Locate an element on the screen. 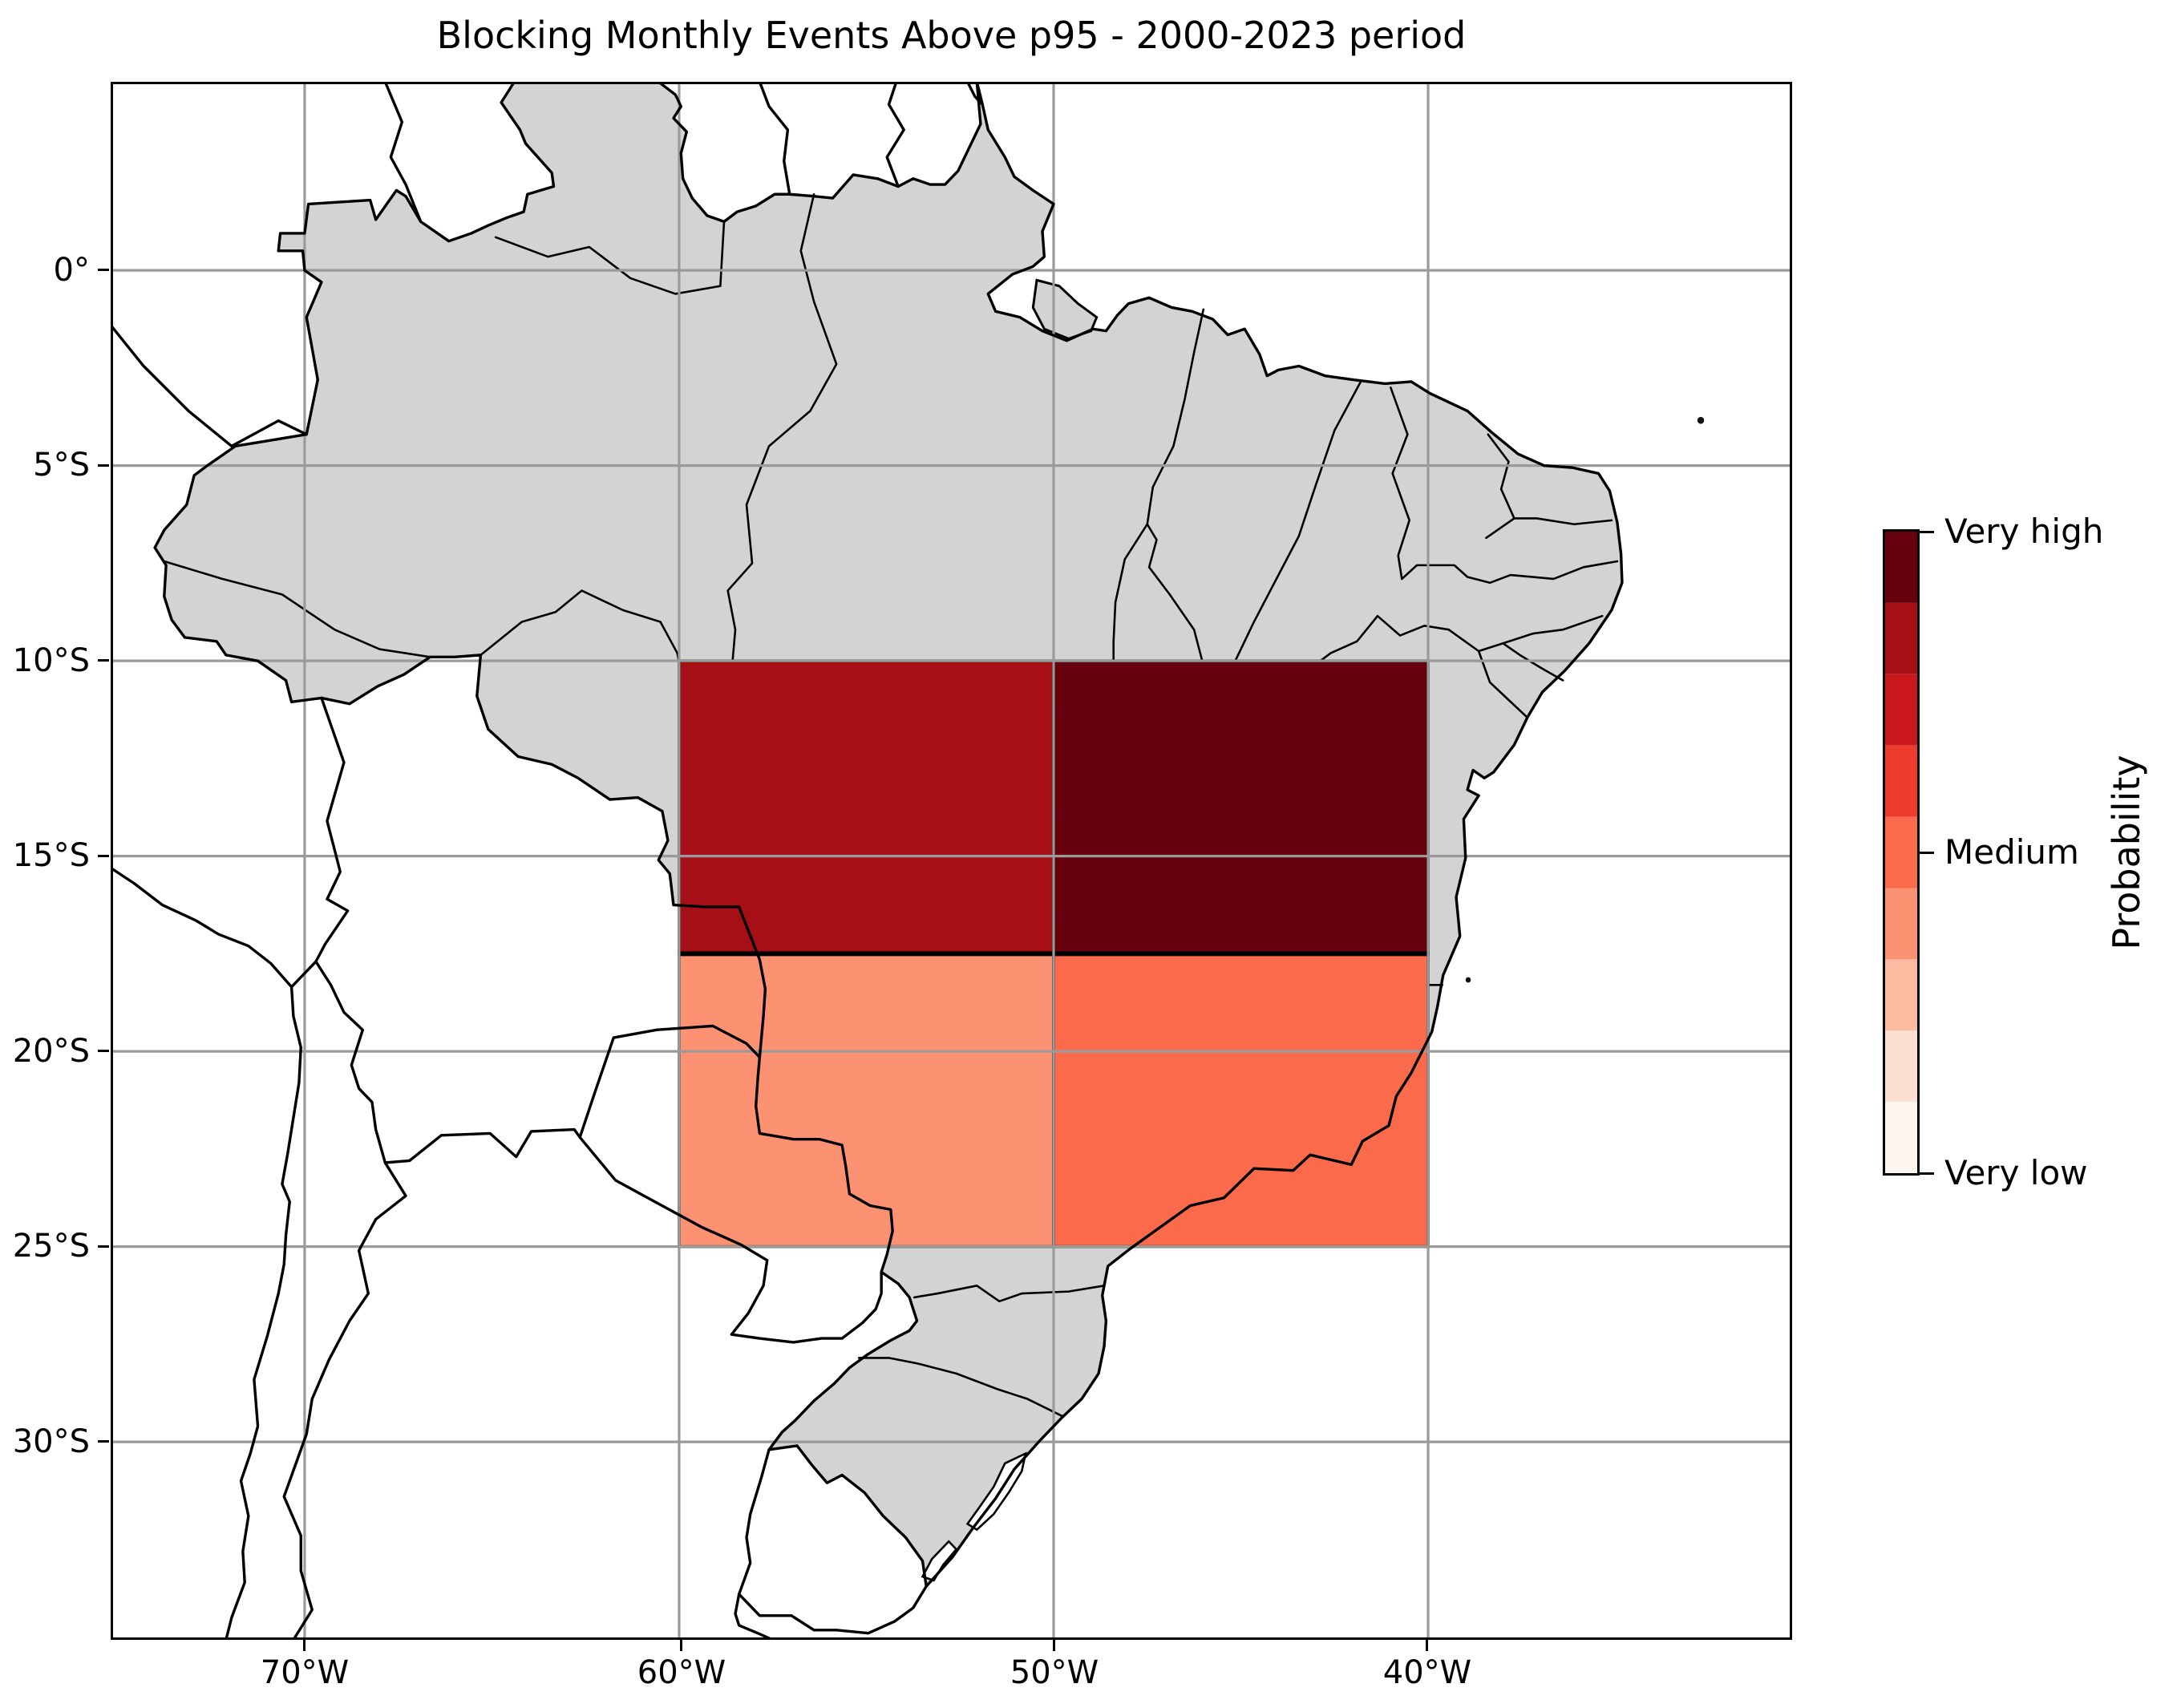  cell-medium-50w40w-17s25s is located at coordinates (1241, 1099).